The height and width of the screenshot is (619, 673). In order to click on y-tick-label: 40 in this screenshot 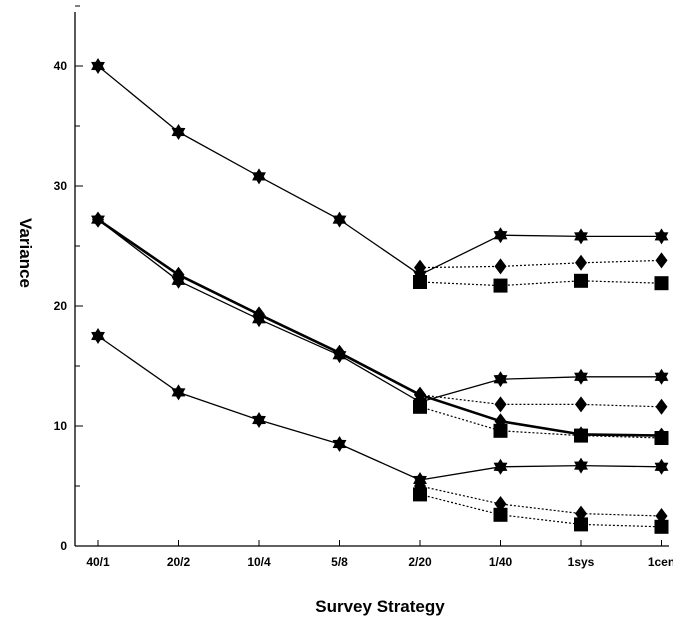, I will do `click(61, 66)`.